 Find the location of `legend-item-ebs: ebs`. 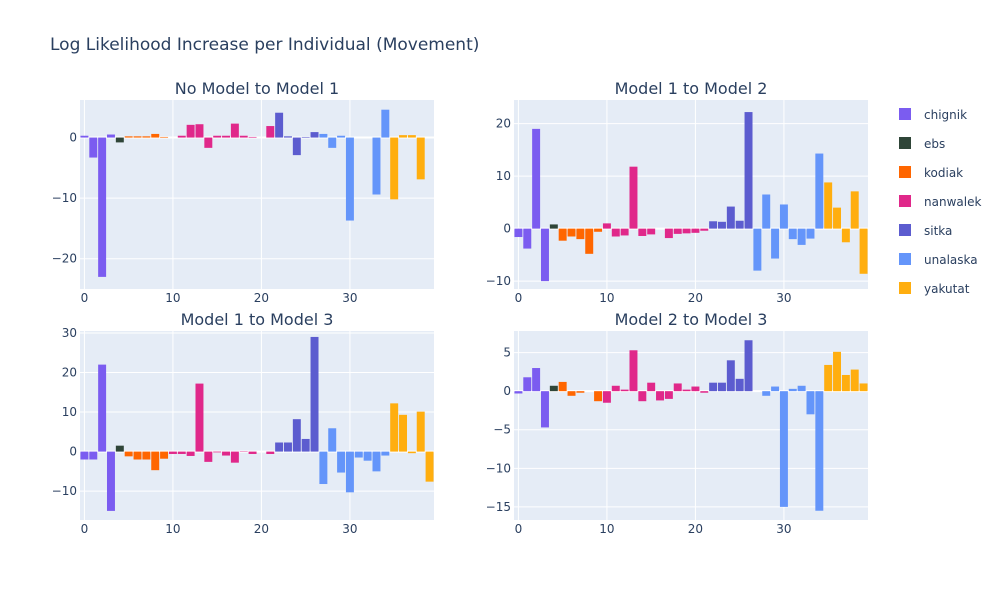

legend-item-ebs: ebs is located at coordinates (922, 144).